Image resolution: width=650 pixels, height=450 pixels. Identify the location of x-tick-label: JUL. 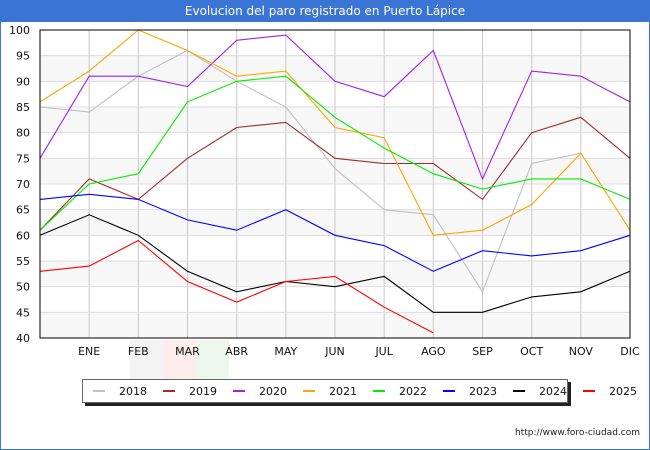
(383, 351).